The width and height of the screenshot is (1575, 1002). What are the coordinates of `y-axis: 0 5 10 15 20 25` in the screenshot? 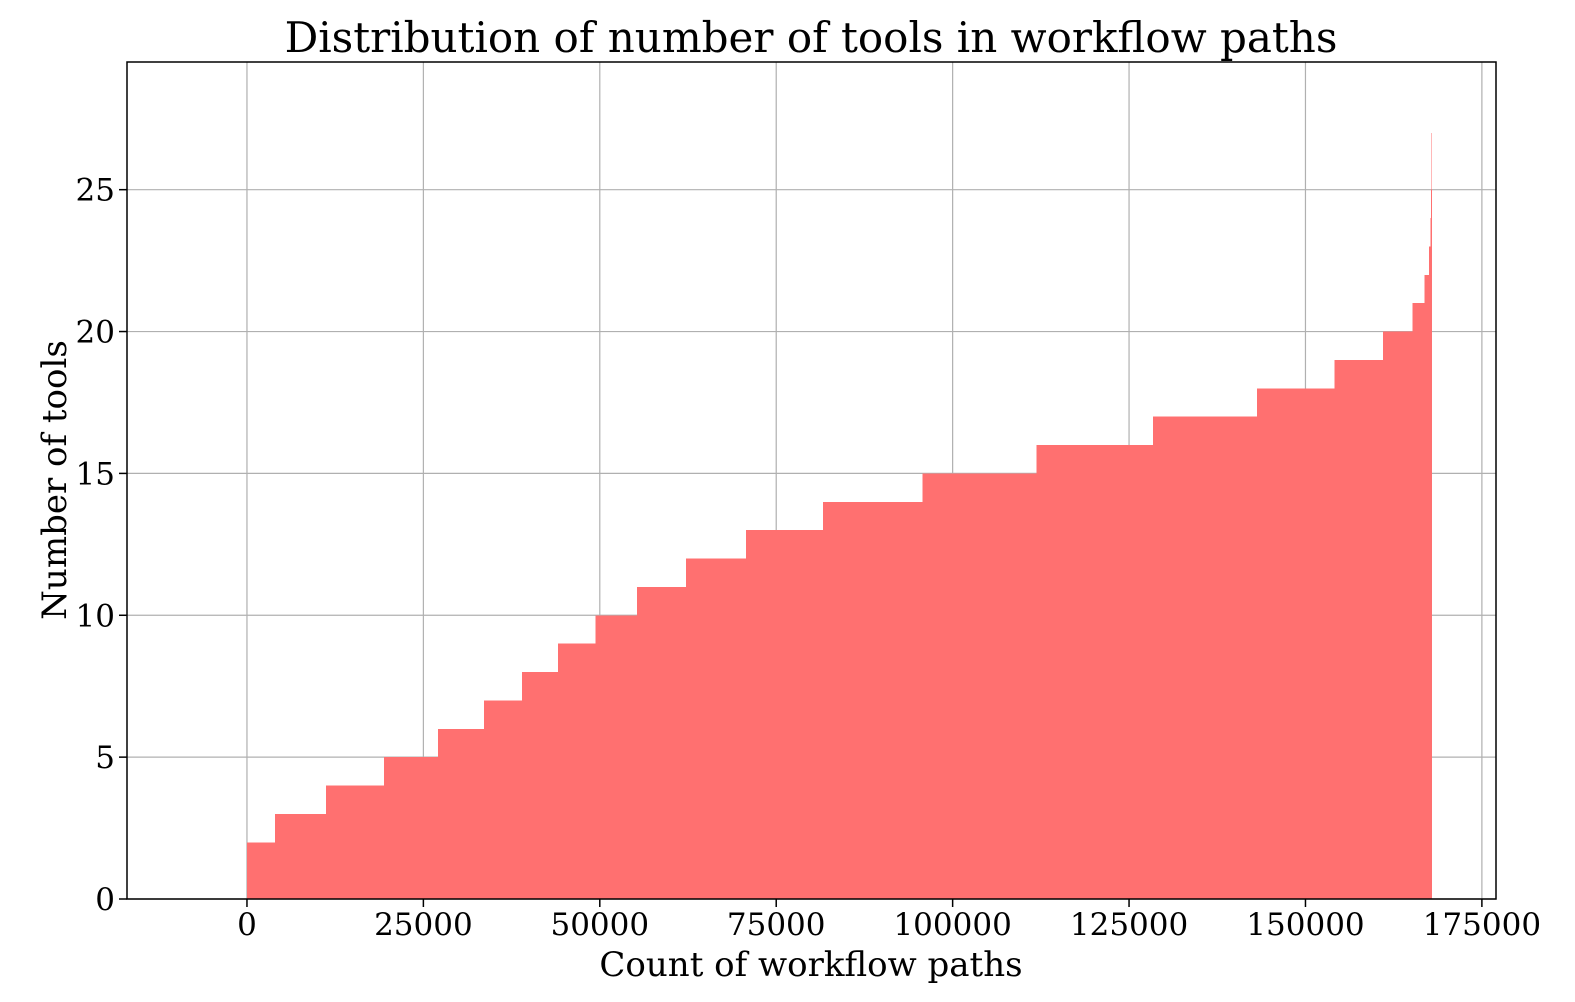 It's located at (101, 545).